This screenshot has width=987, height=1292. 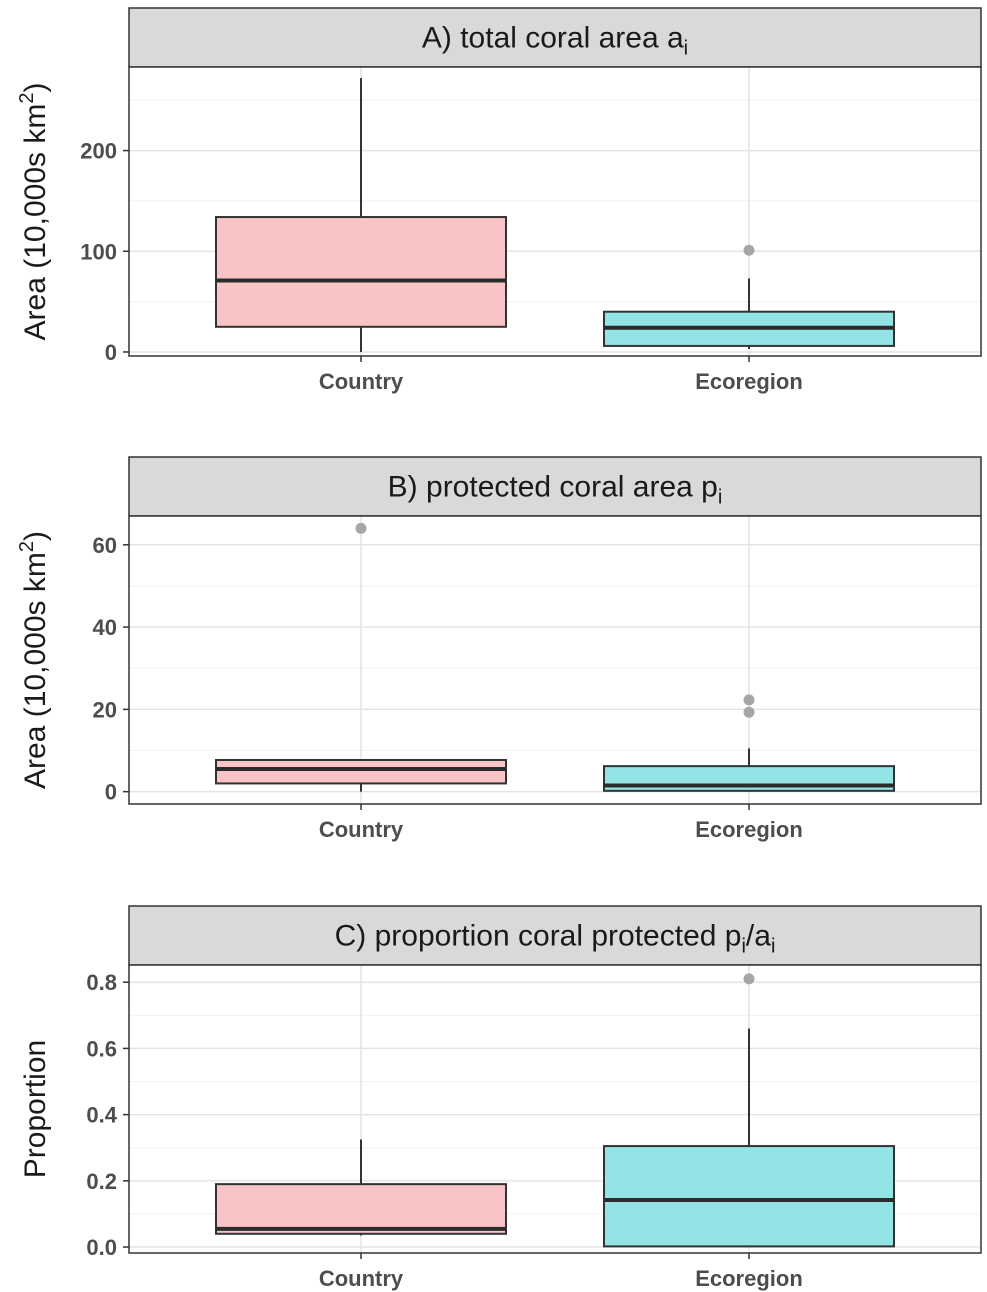 I want to click on y-tick-label: 100, so click(x=98, y=251).